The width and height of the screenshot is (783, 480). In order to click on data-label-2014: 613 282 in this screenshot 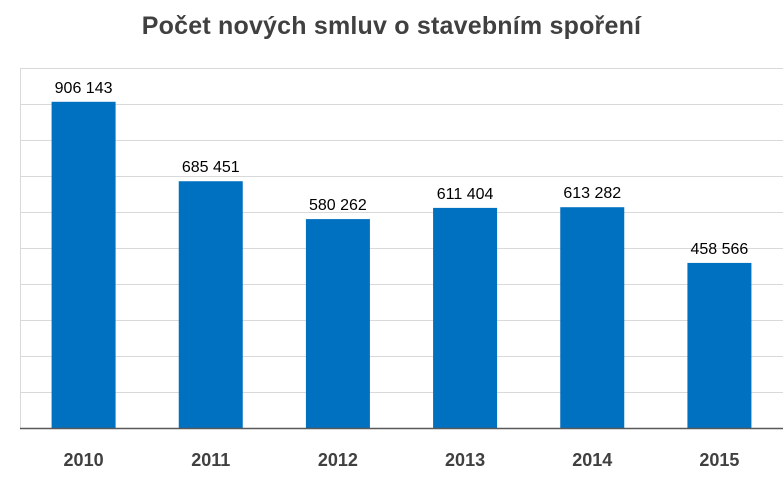, I will do `click(592, 193)`.